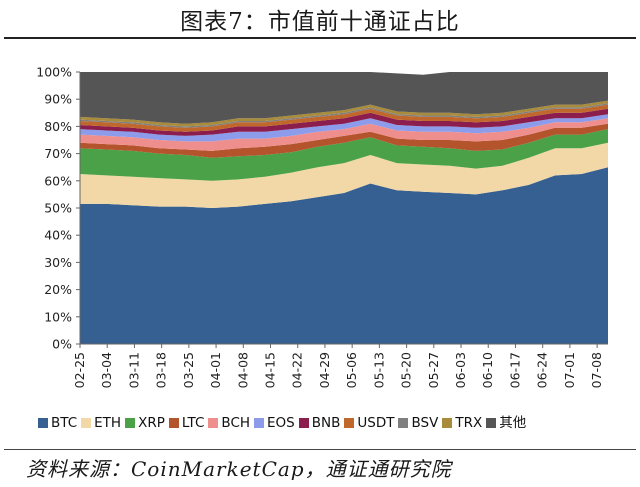 The width and height of the screenshot is (640, 487). What do you see at coordinates (433, 370) in the screenshot?
I see `x-tick-label: 05-27` at bounding box center [433, 370].